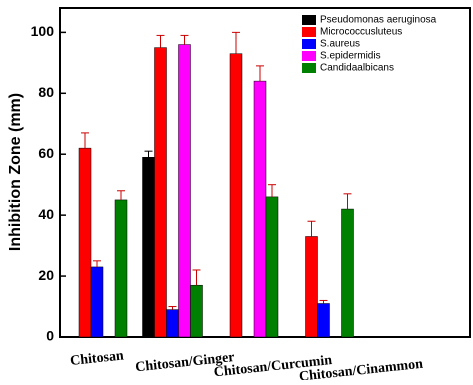 Image resolution: width=473 pixels, height=385 pixels. I want to click on y-tick-label: 100, so click(43, 31).